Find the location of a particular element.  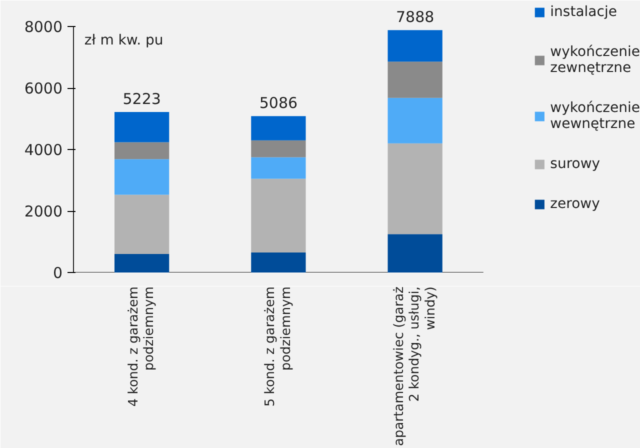

total-label: 7888 is located at coordinates (415, 17).